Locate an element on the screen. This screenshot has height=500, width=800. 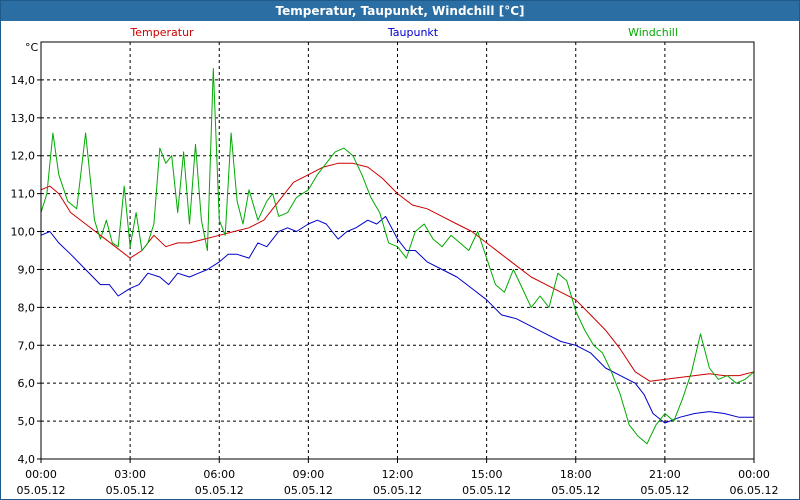
legend-item-temperatur: Temperatur is located at coordinates (161, 32).